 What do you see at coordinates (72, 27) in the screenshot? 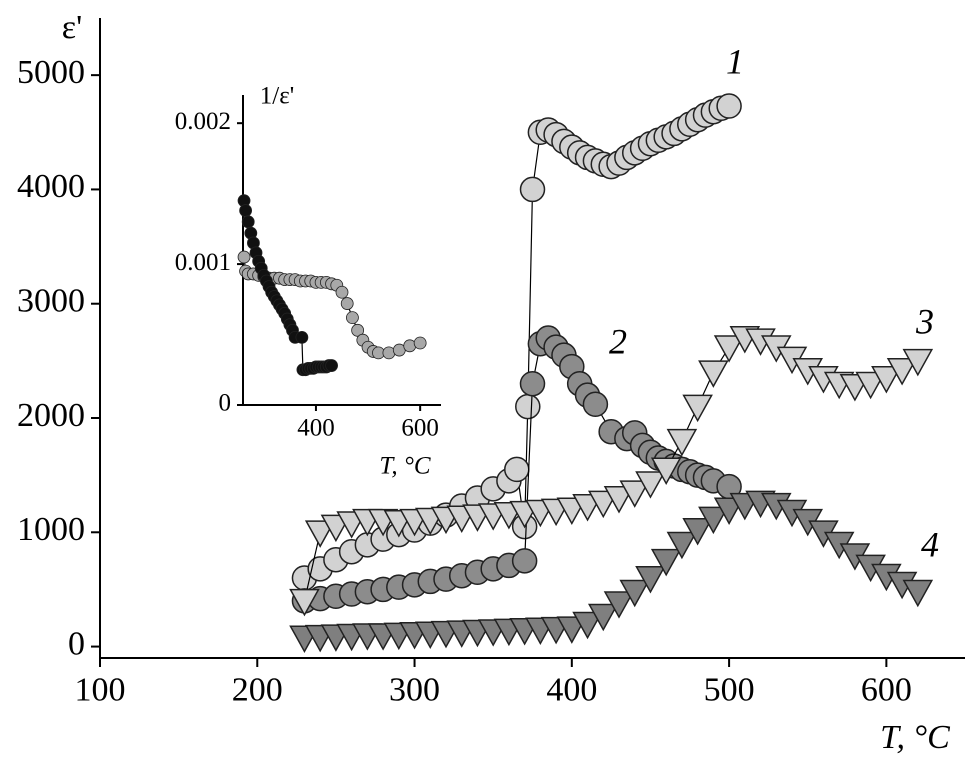
I see `y-axis-label: ε'` at bounding box center [72, 27].